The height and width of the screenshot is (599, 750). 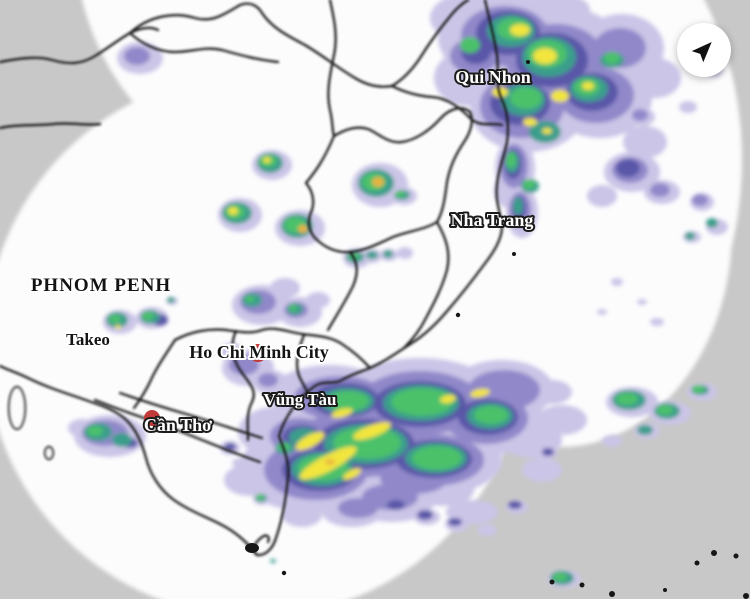 I want to click on label-vung-tau: Vũng Tàu, so click(x=300, y=399).